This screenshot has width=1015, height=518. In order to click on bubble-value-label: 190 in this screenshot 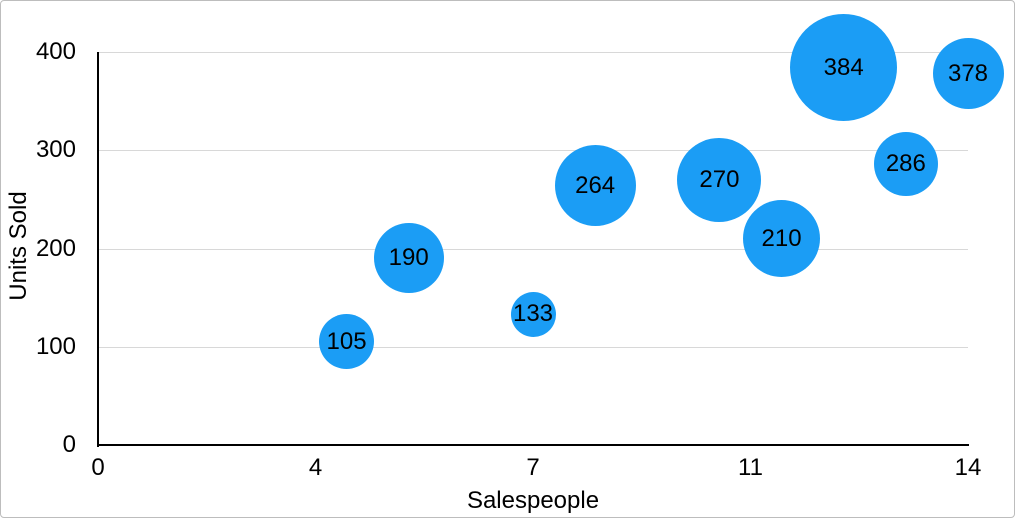, I will do `click(408, 258)`.